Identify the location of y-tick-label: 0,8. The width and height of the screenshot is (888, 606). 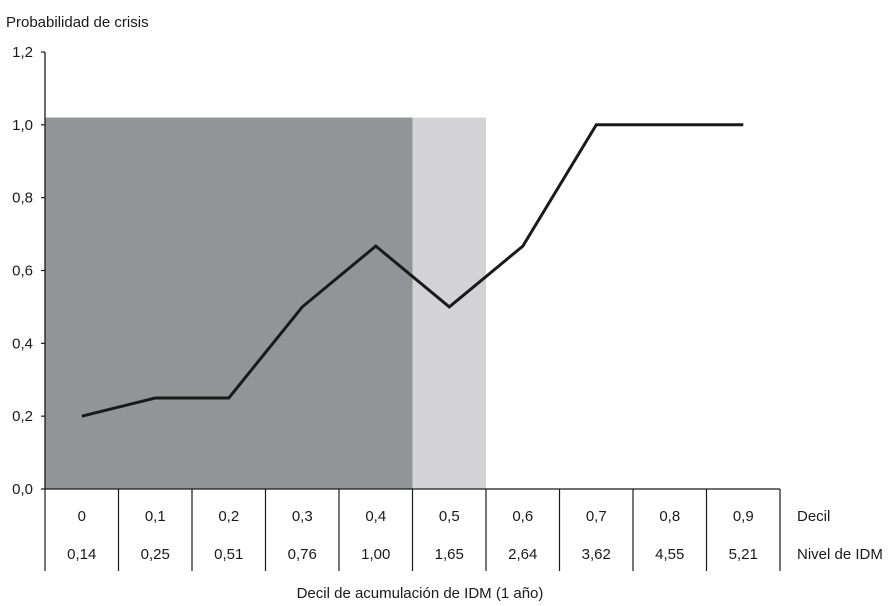
(22, 198).